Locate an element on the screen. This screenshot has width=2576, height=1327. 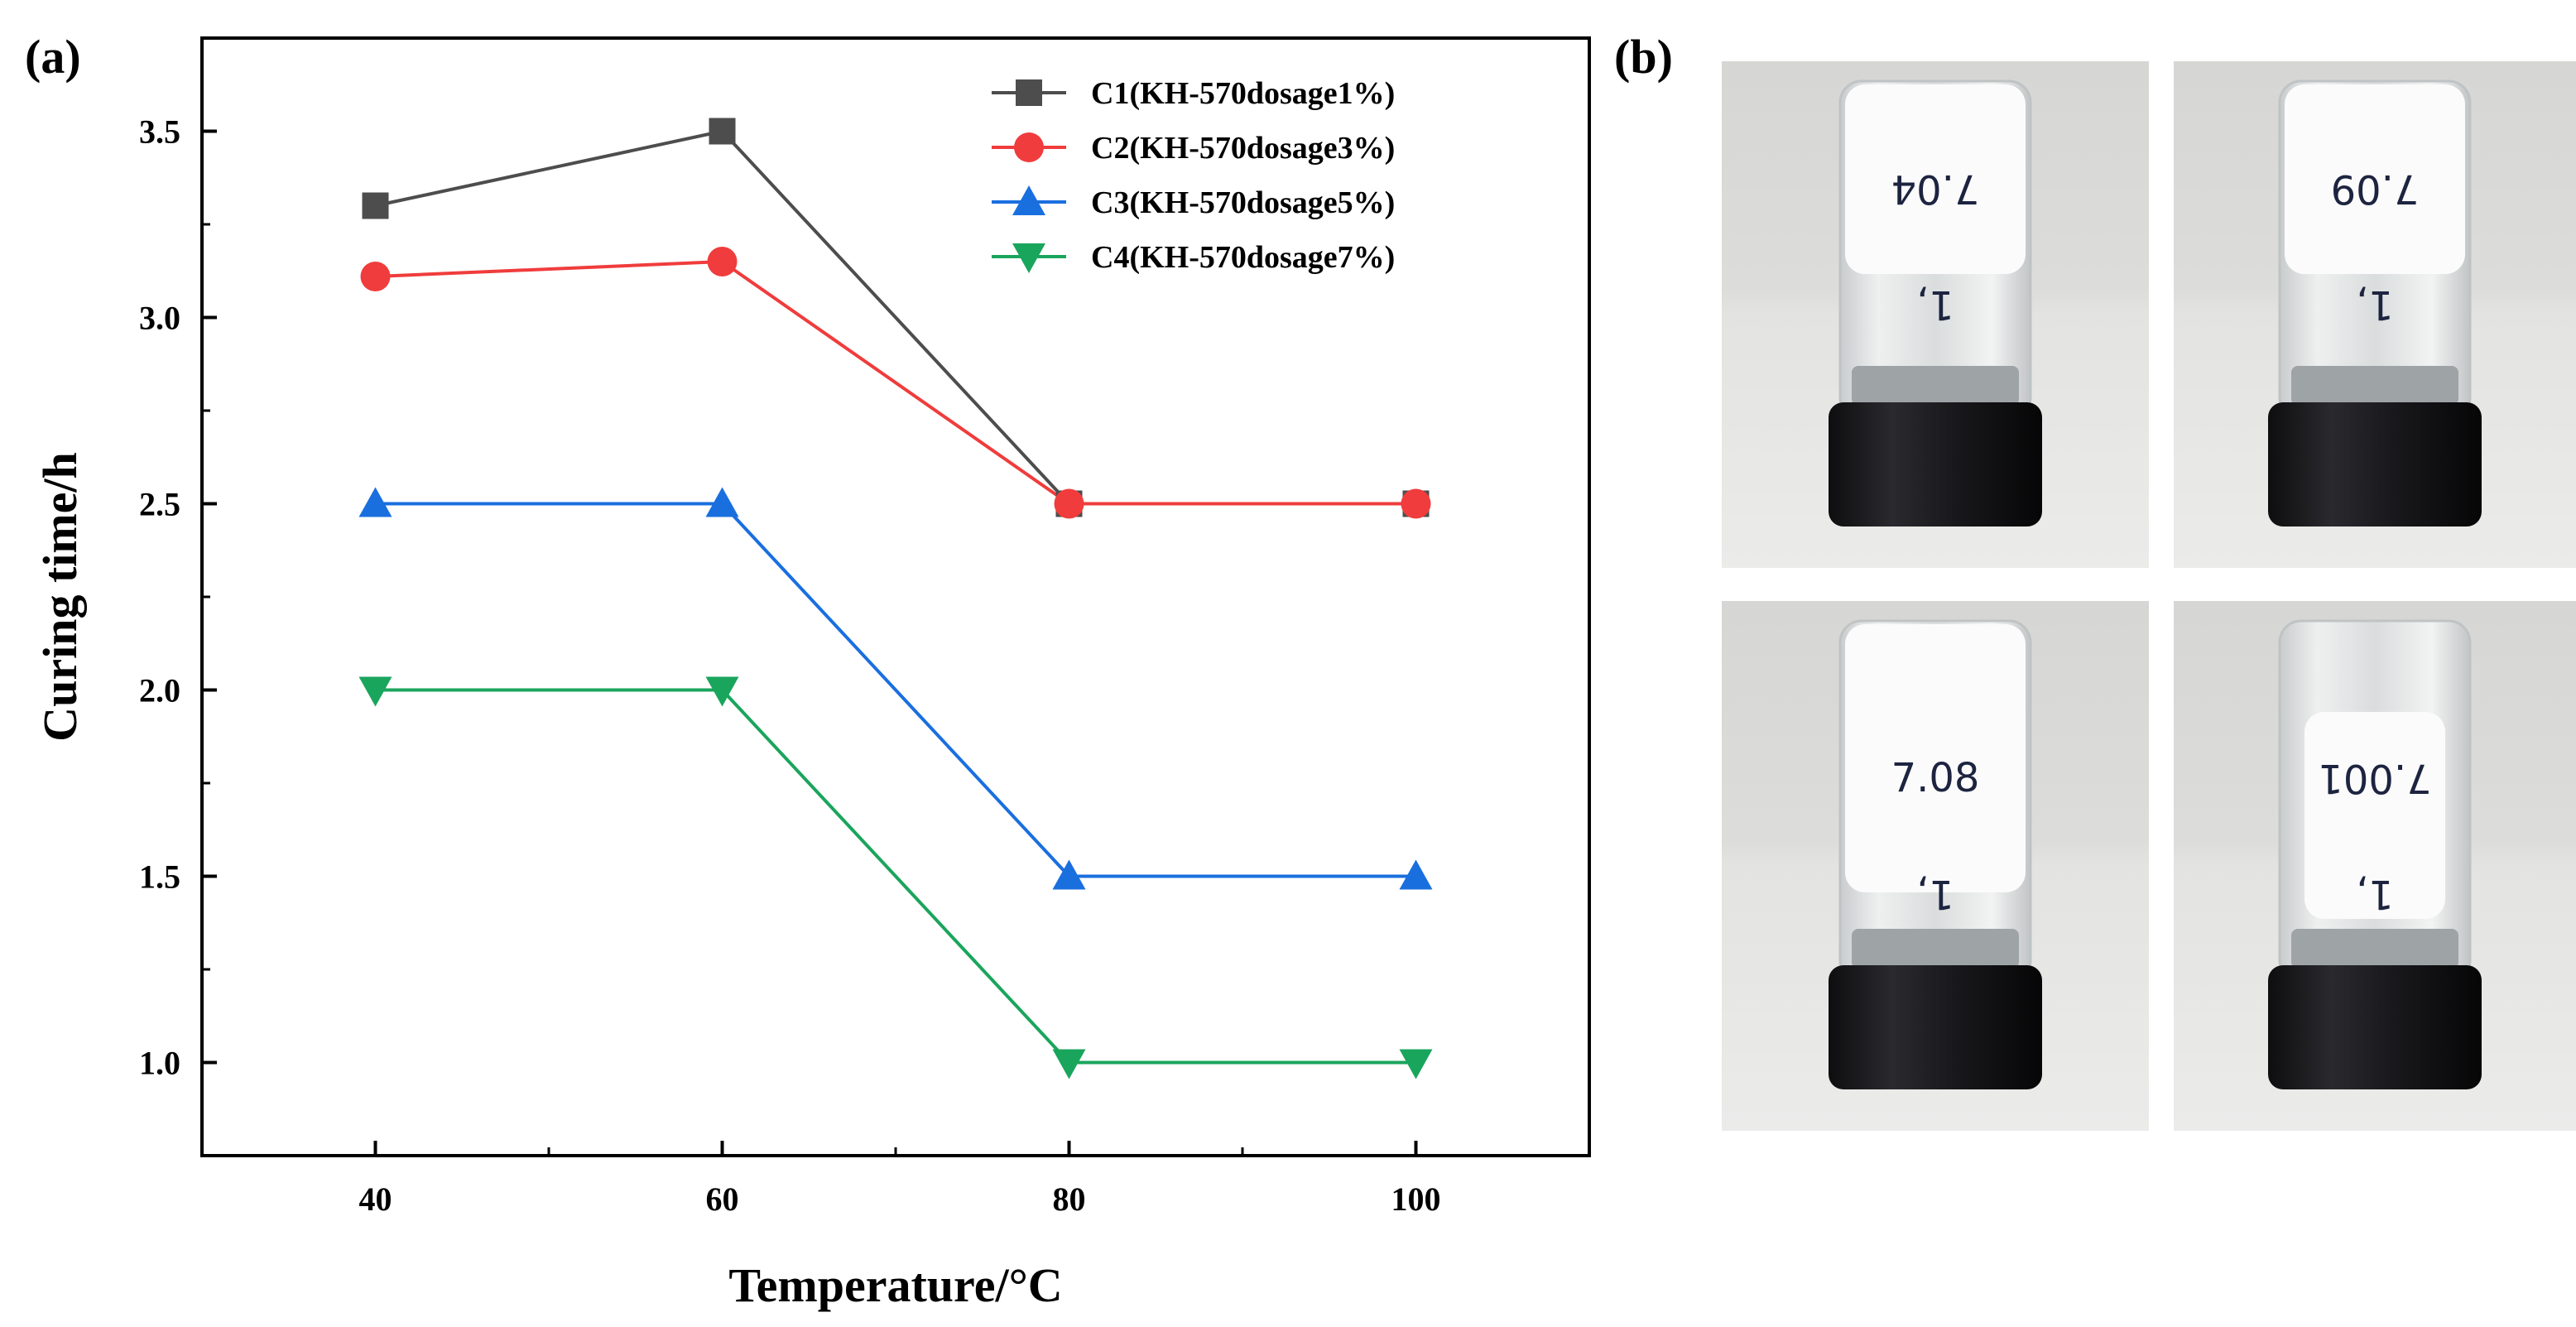
x-axis-title: Temperature/°C is located at coordinates (895, 1285).